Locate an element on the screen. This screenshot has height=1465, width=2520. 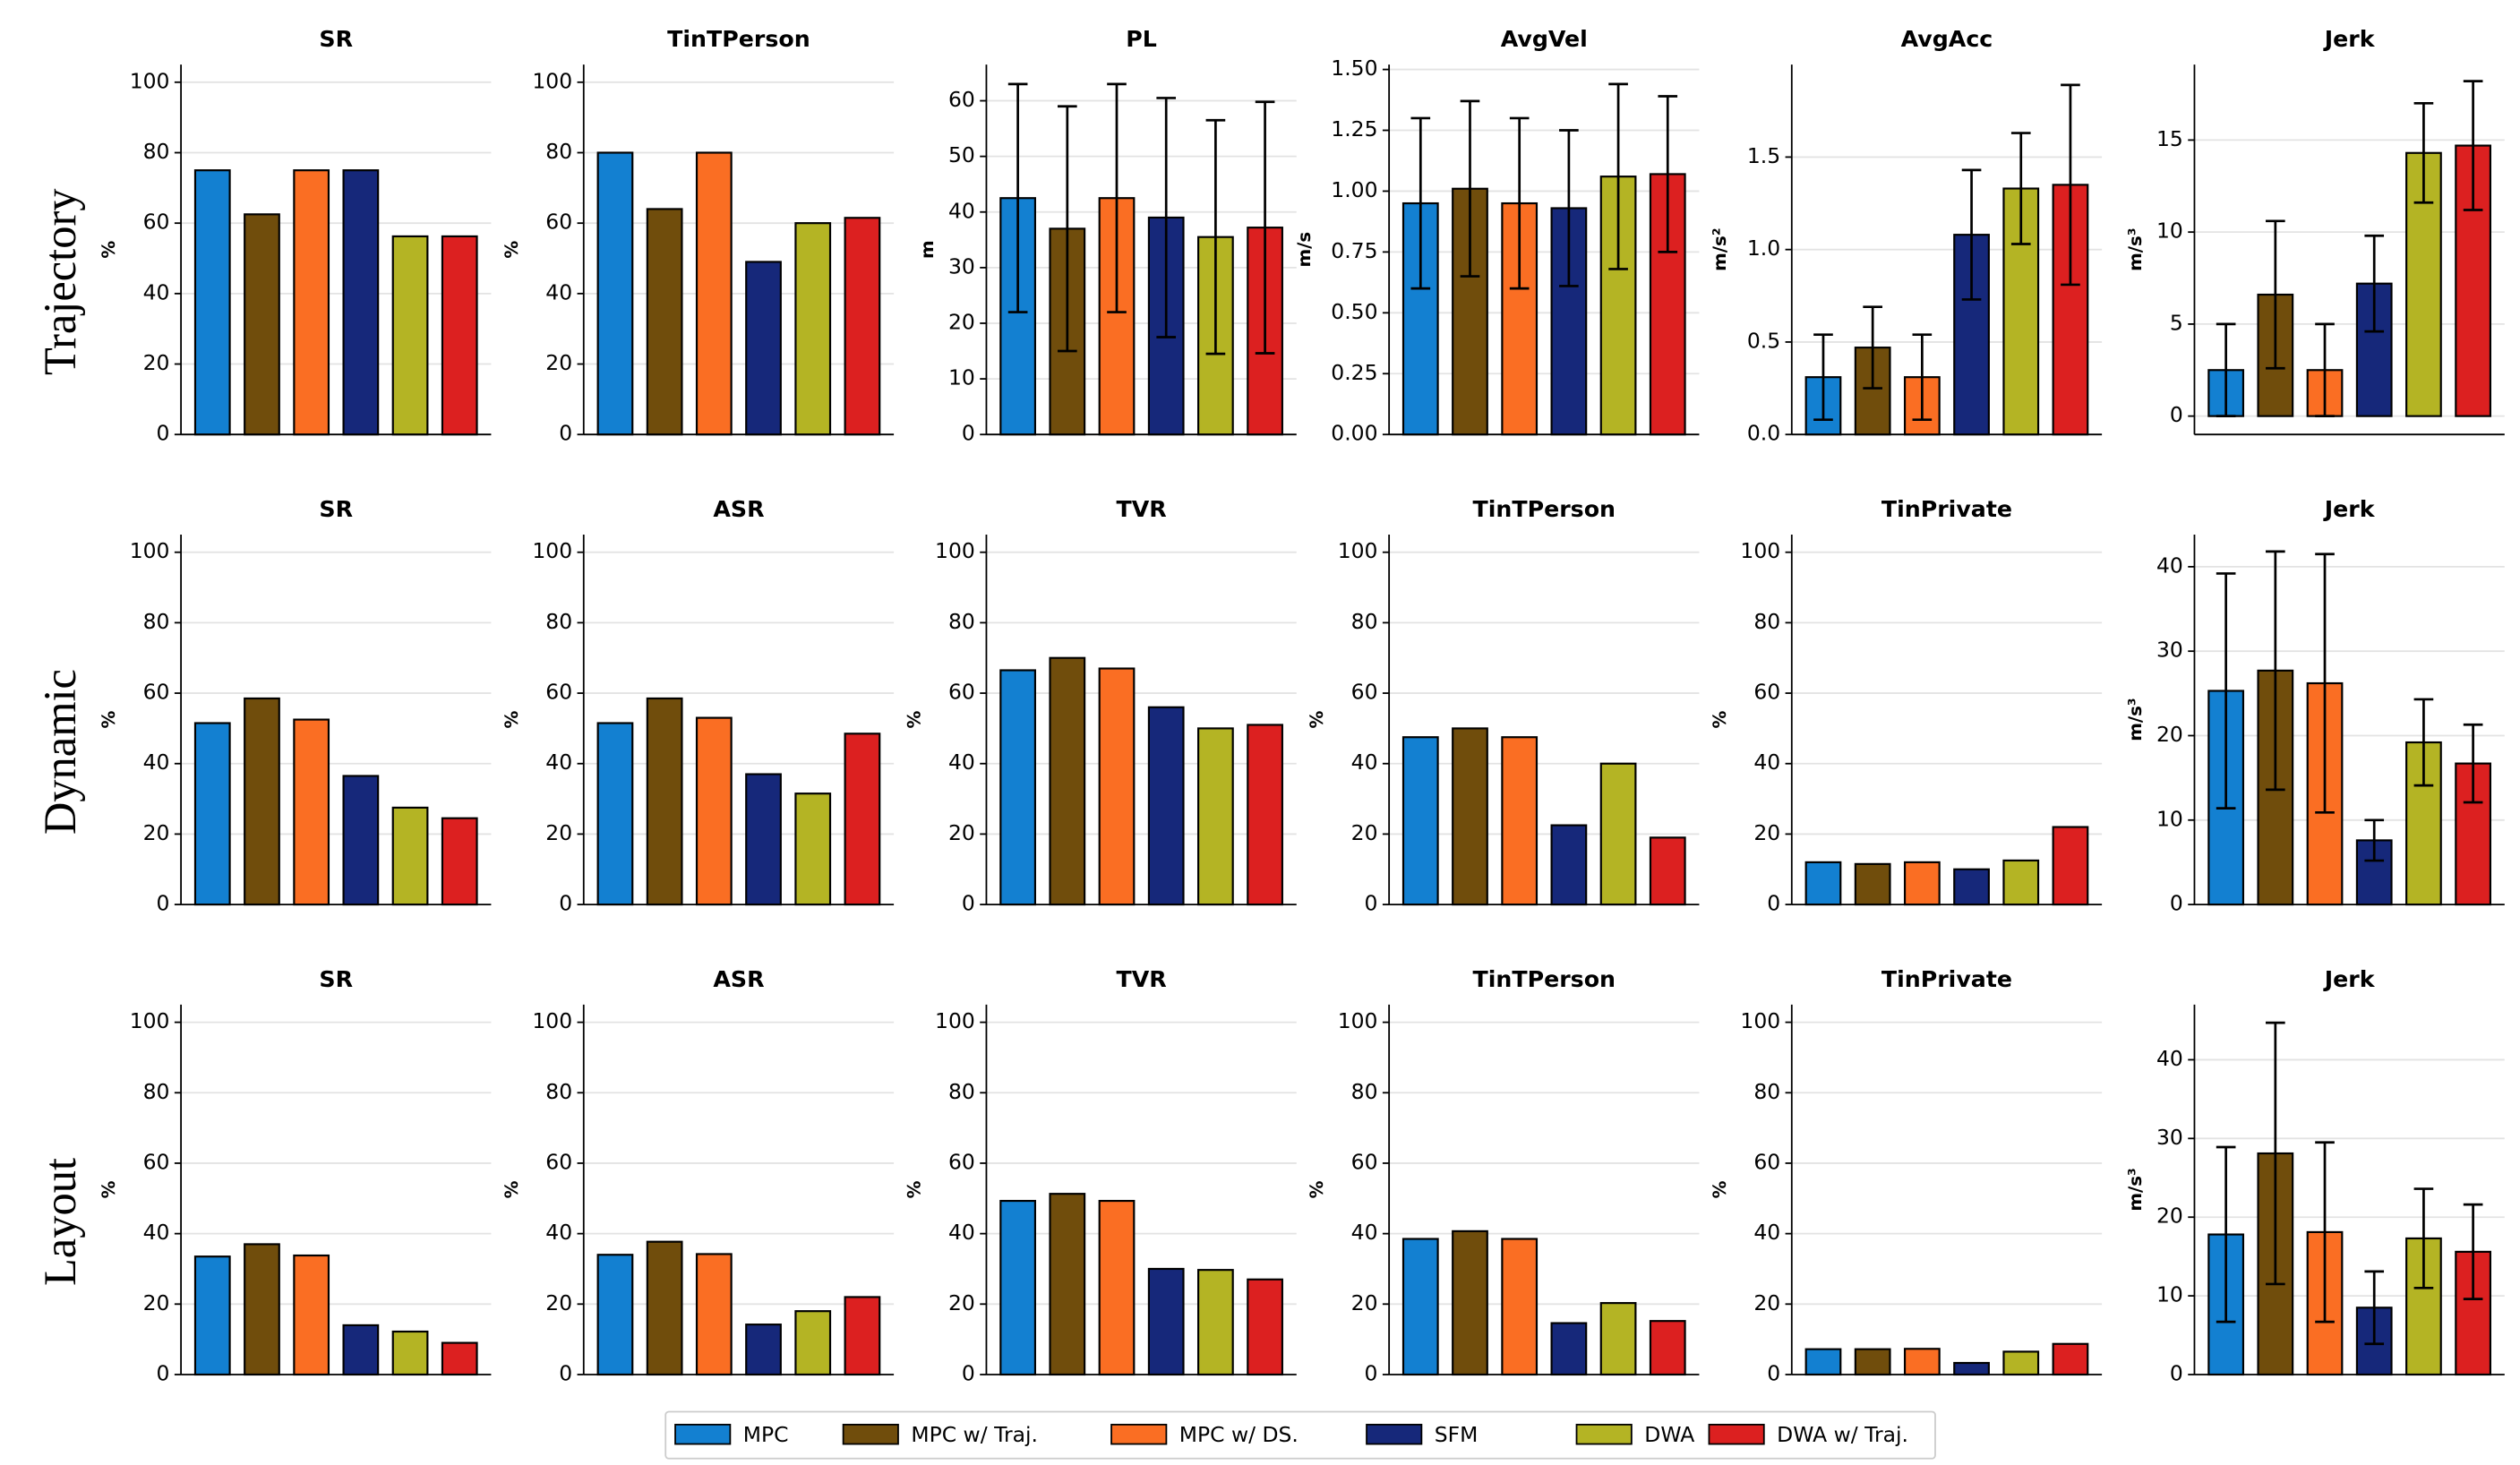
legend-label: MPC is located at coordinates (766, 1434).